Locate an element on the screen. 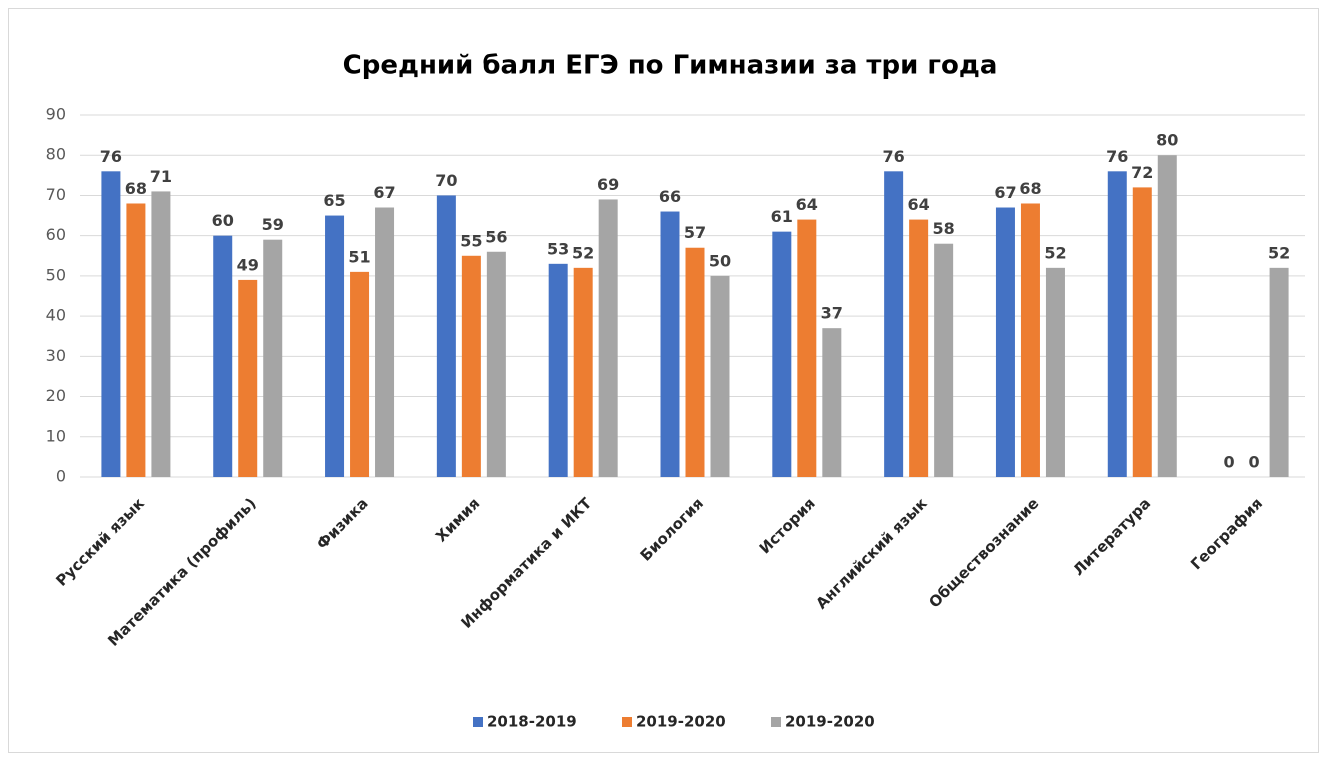 Image resolution: width=1320 pixels, height=758 pixels. y-tick-label: 50 is located at coordinates (56, 274).